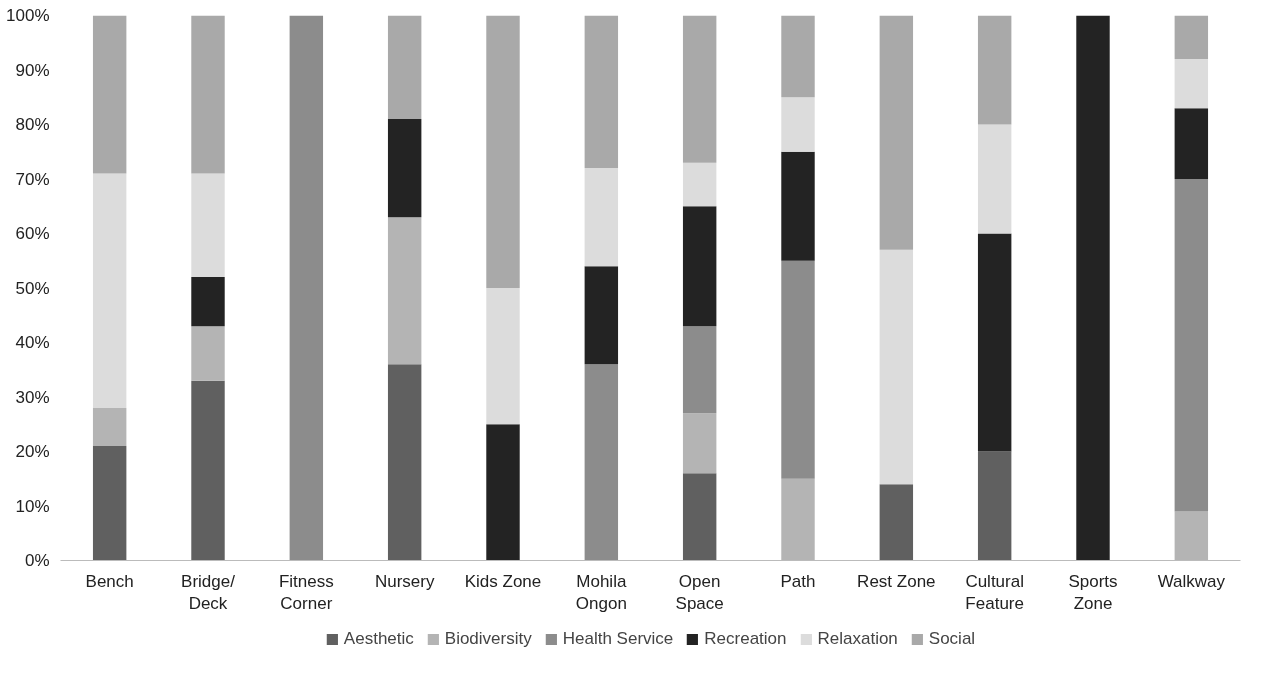 This screenshot has height=682, width=1287. Describe the element at coordinates (618, 638) in the screenshot. I see `legend-label: Health Service` at that location.